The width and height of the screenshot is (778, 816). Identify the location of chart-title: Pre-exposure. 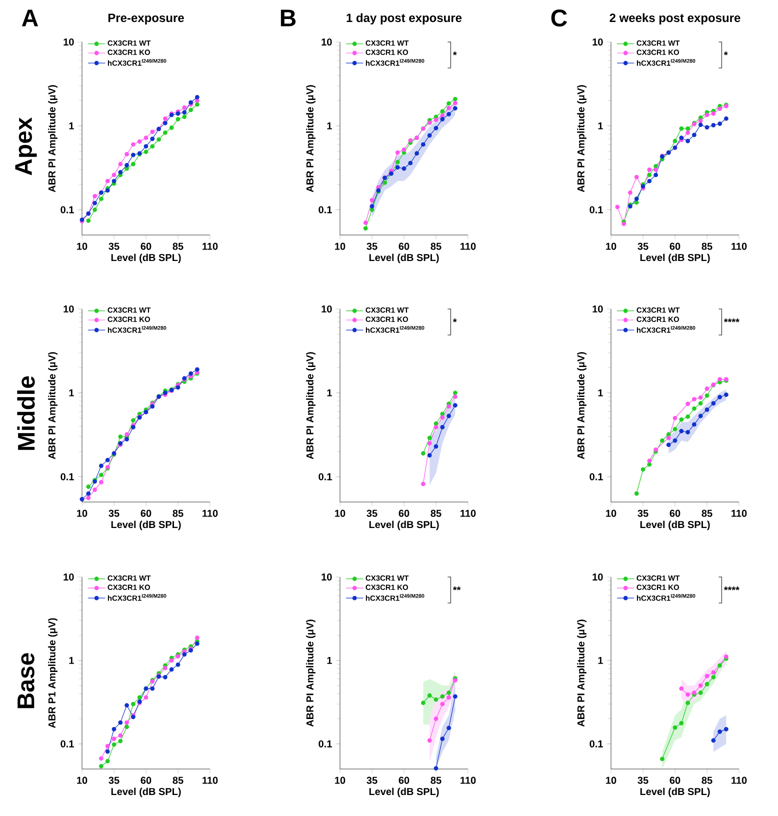
(146, 19).